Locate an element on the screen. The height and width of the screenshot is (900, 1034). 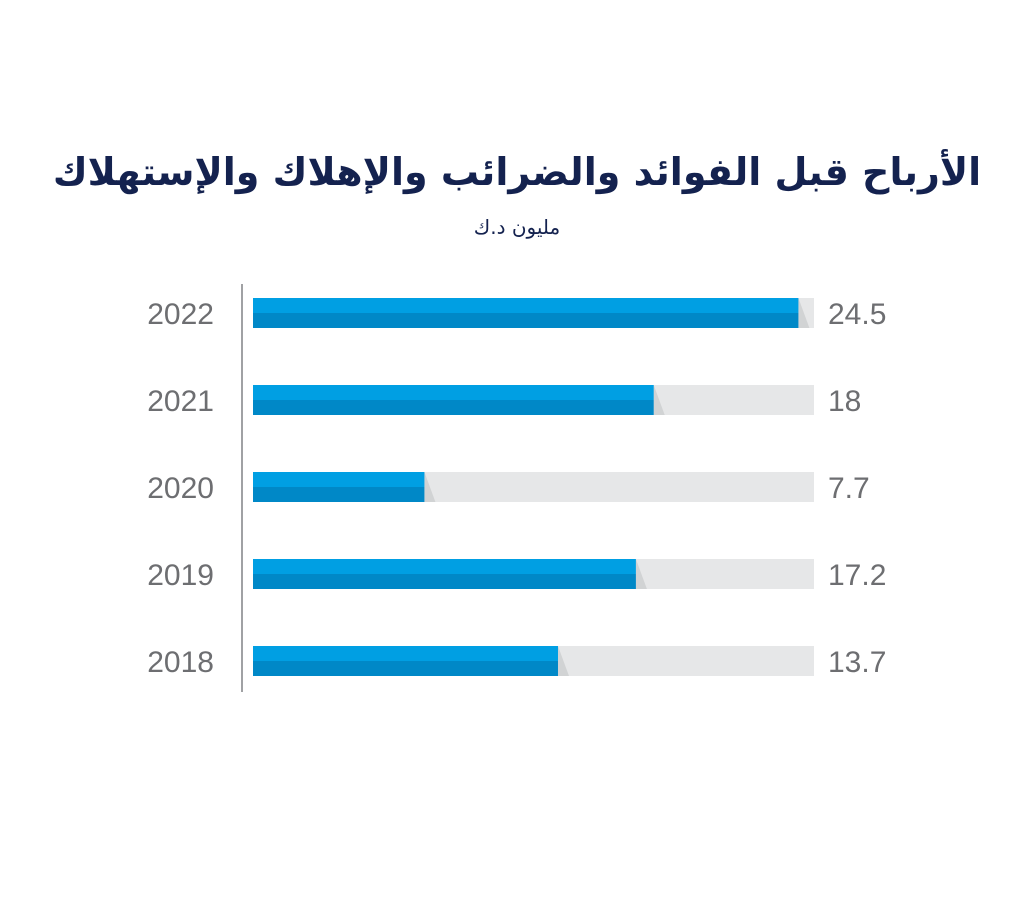
bar-row: 2020 7.7 is located at coordinates (508, 488).